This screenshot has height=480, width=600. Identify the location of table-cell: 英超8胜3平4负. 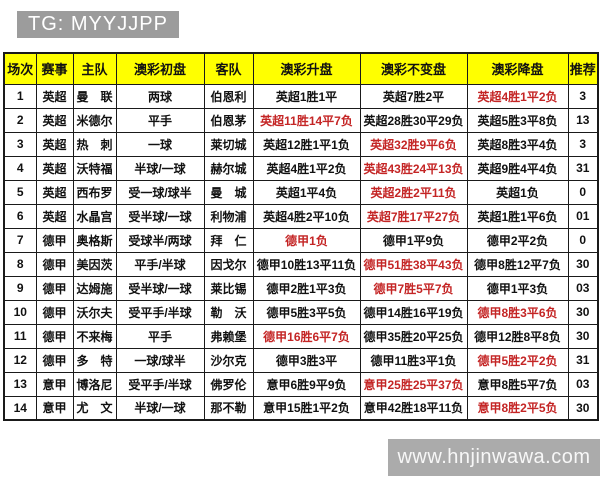
(517, 144).